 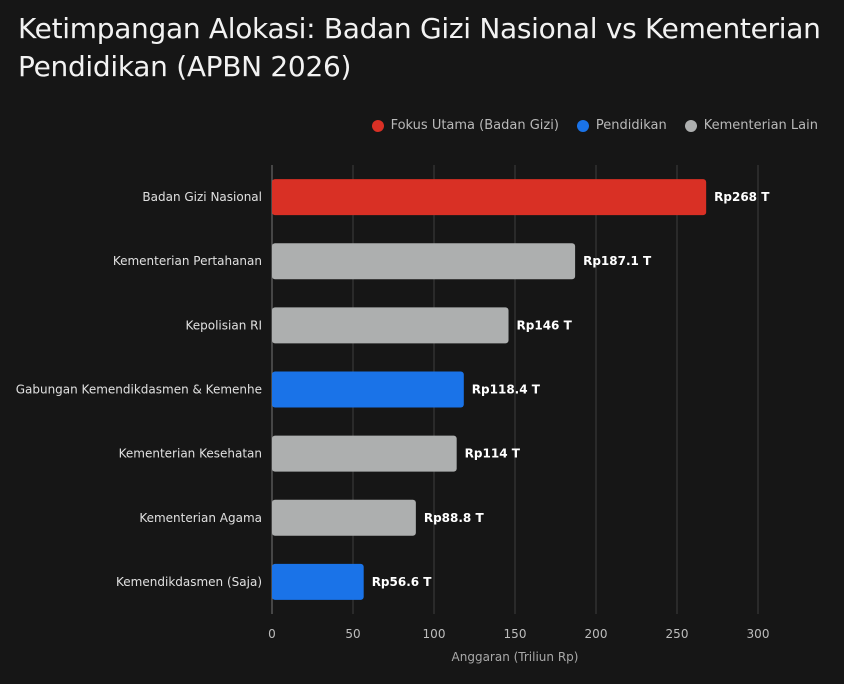 I want to click on legend-item-badan-gizi: Fokus Utama (Badan Gizi), so click(x=465, y=125).